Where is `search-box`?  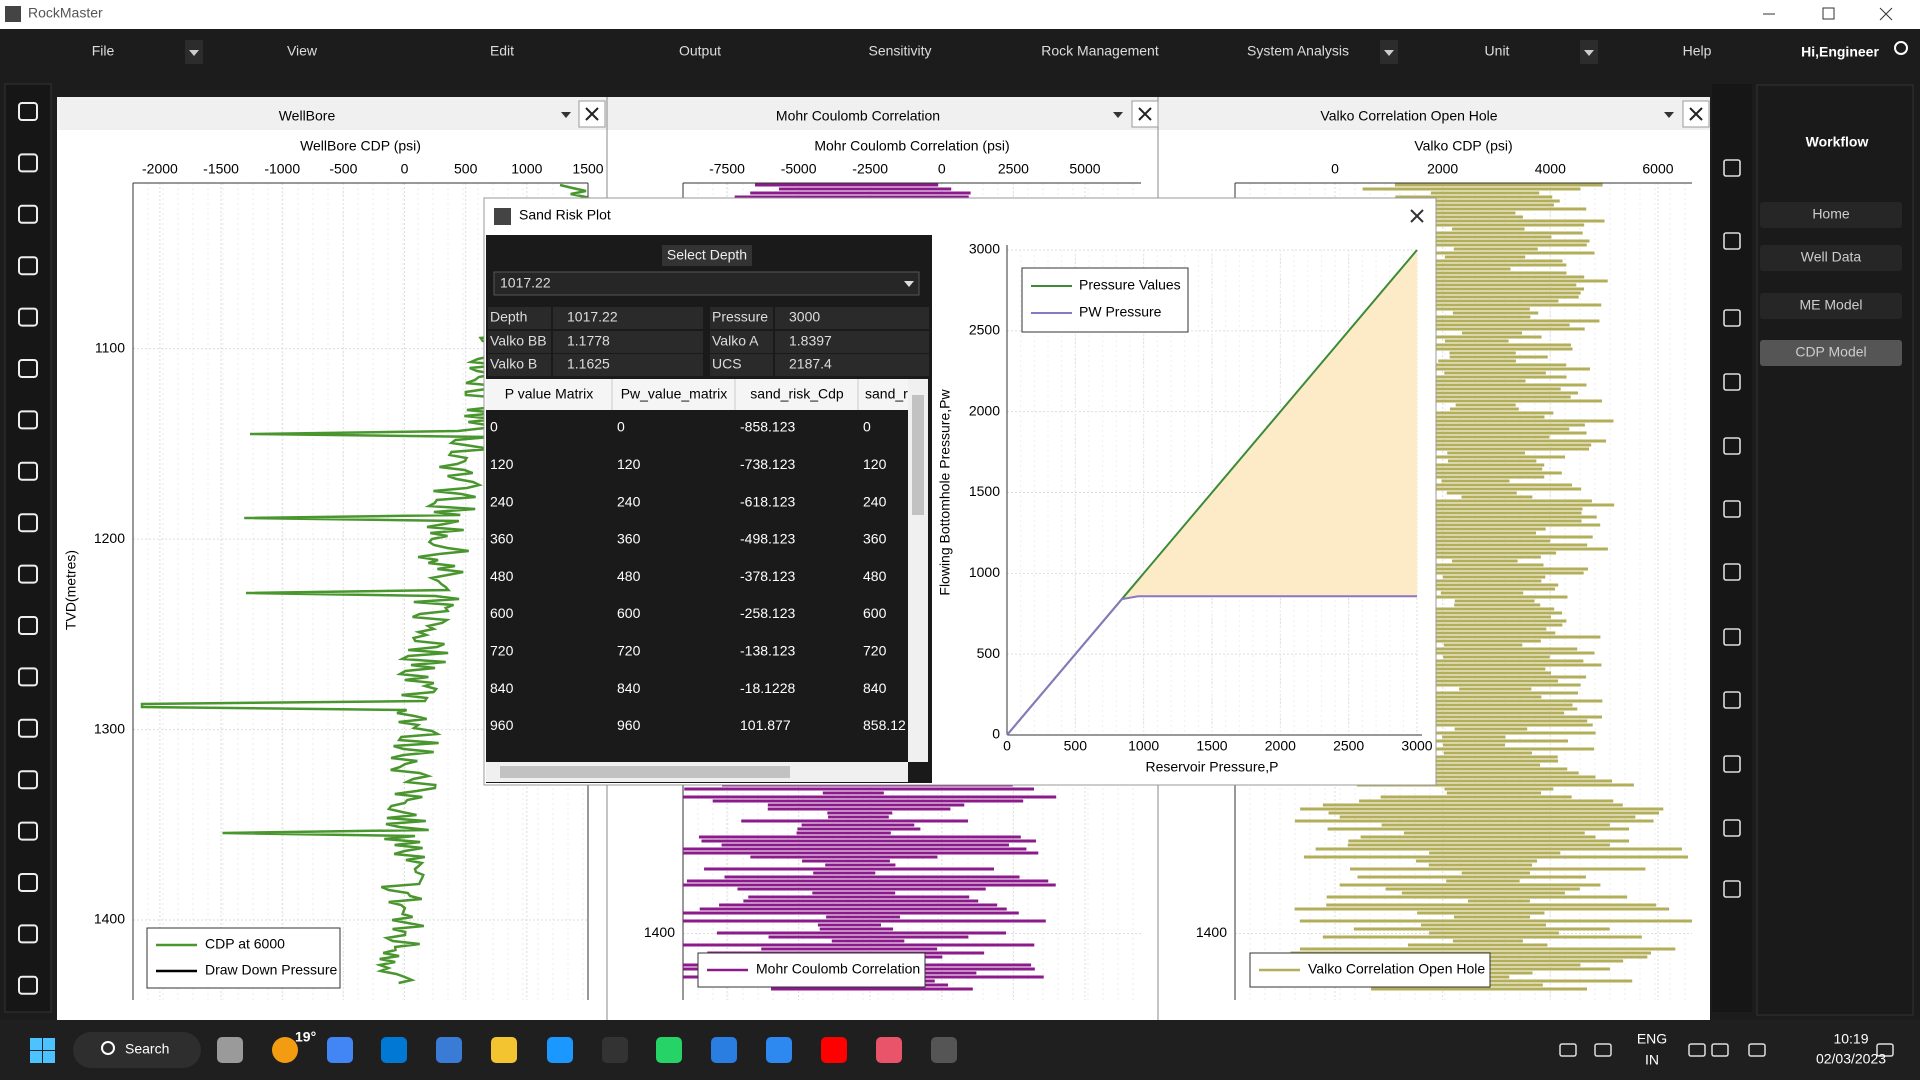 search-box is located at coordinates (137, 1050).